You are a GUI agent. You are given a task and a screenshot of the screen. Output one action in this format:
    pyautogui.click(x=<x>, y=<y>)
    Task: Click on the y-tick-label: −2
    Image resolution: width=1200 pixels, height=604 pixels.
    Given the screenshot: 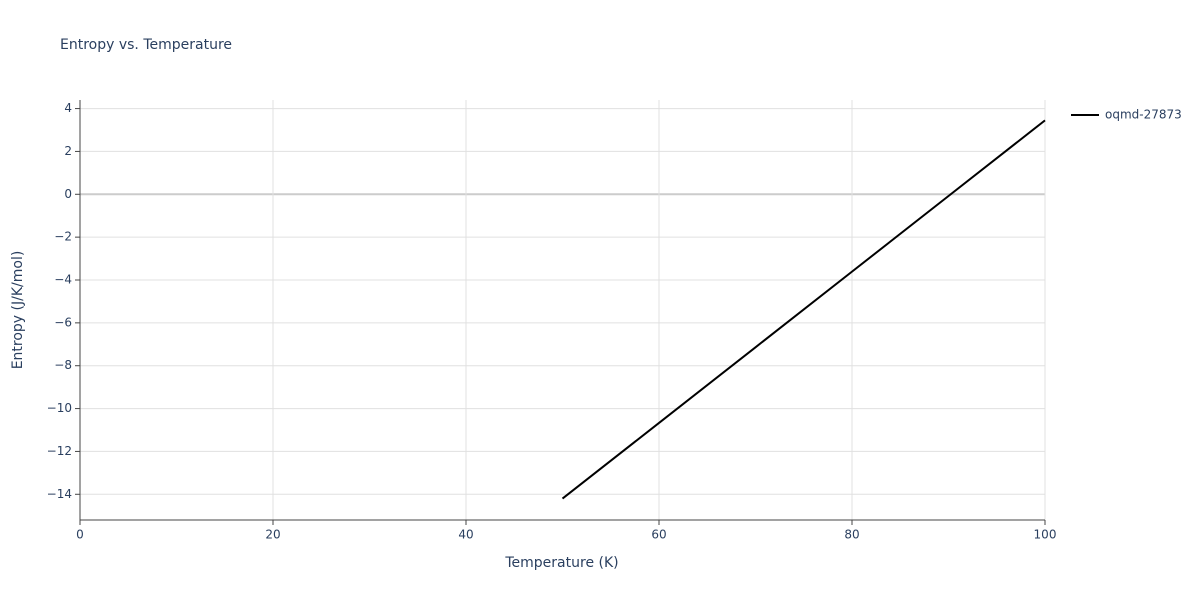 What is the action you would take?
    pyautogui.click(x=63, y=237)
    